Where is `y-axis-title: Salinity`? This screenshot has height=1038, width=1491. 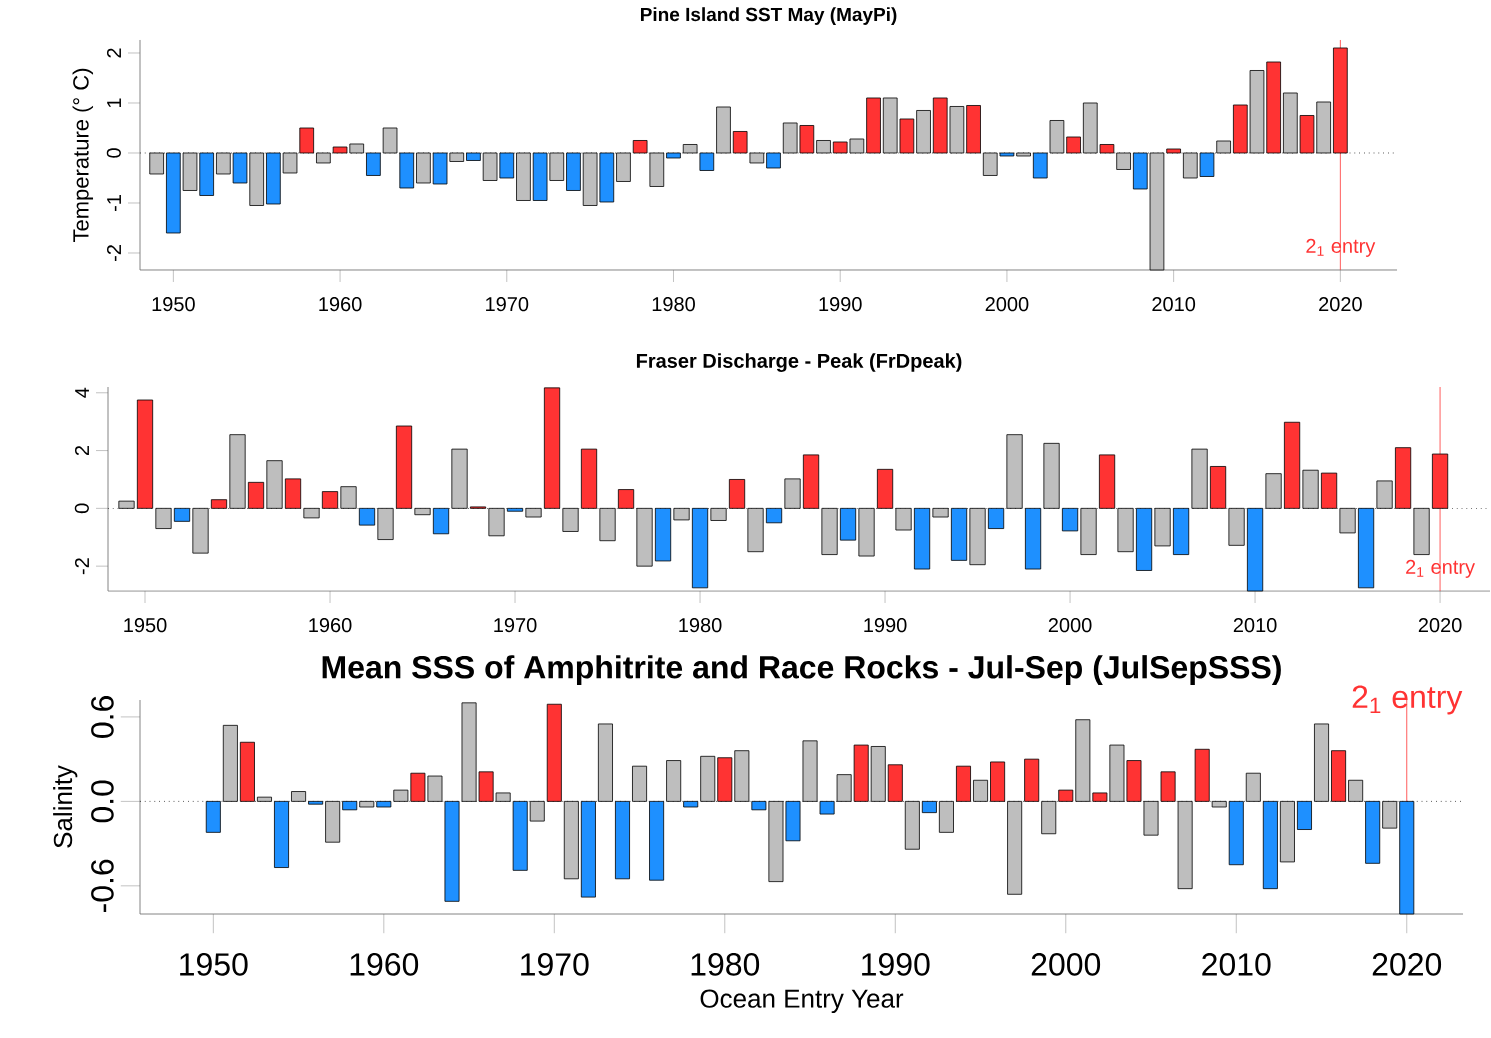 y-axis-title: Salinity is located at coordinates (65, 806).